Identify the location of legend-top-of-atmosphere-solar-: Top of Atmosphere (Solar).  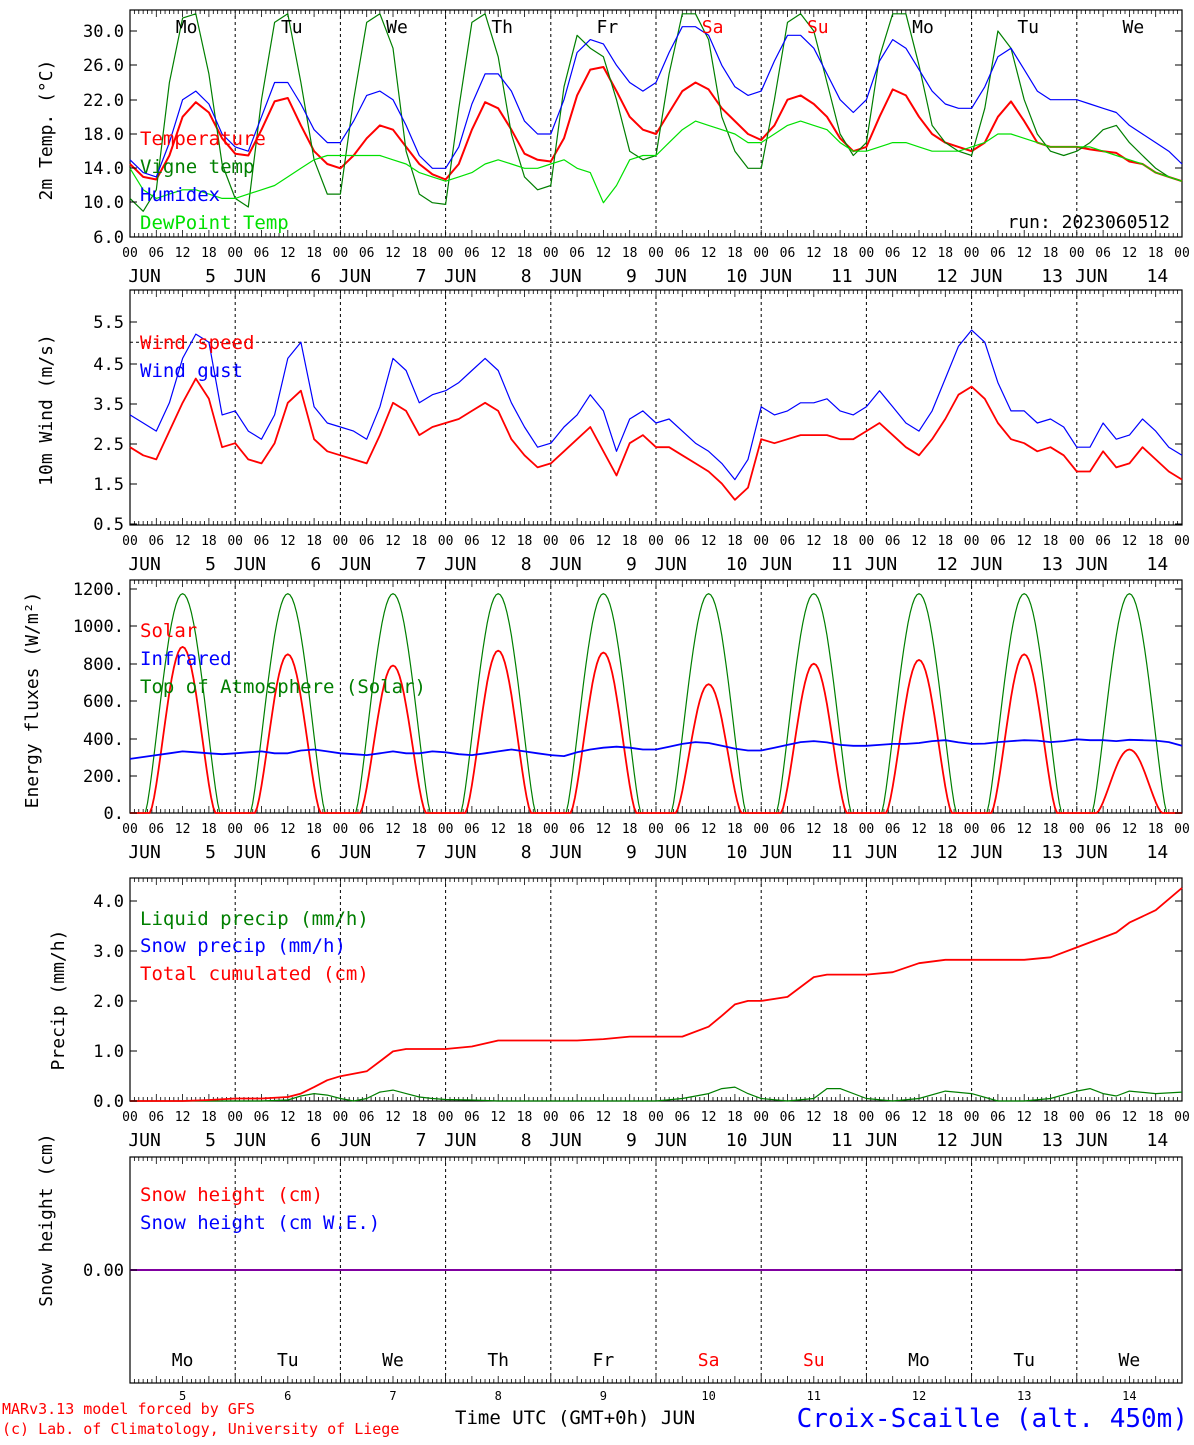
(283, 687).